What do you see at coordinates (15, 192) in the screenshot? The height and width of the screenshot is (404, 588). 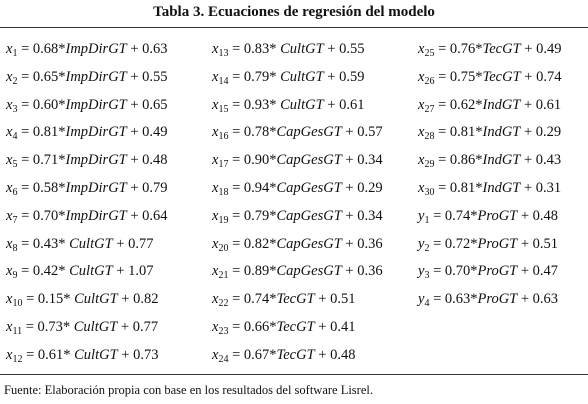 I see `variable-index: 6` at bounding box center [15, 192].